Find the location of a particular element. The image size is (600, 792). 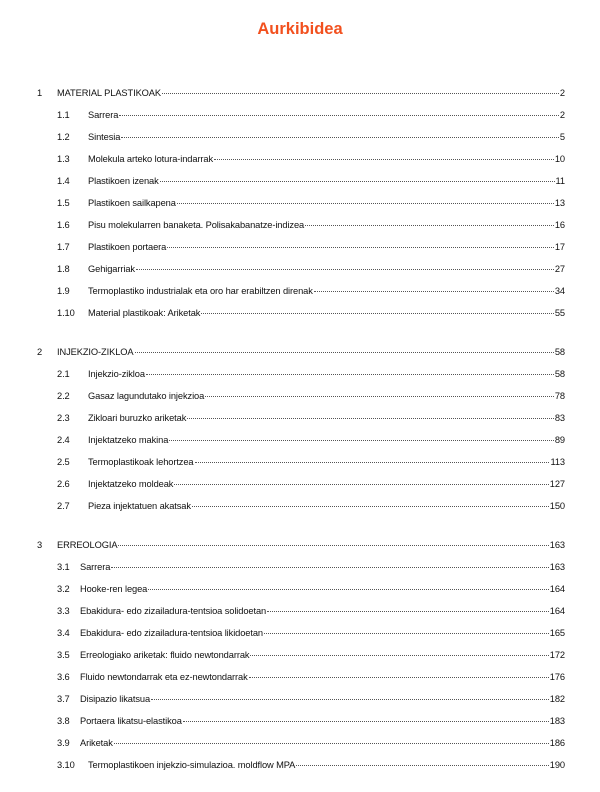

toc-section-entry: 1.1 Sarrera 2 is located at coordinates (301, 115).